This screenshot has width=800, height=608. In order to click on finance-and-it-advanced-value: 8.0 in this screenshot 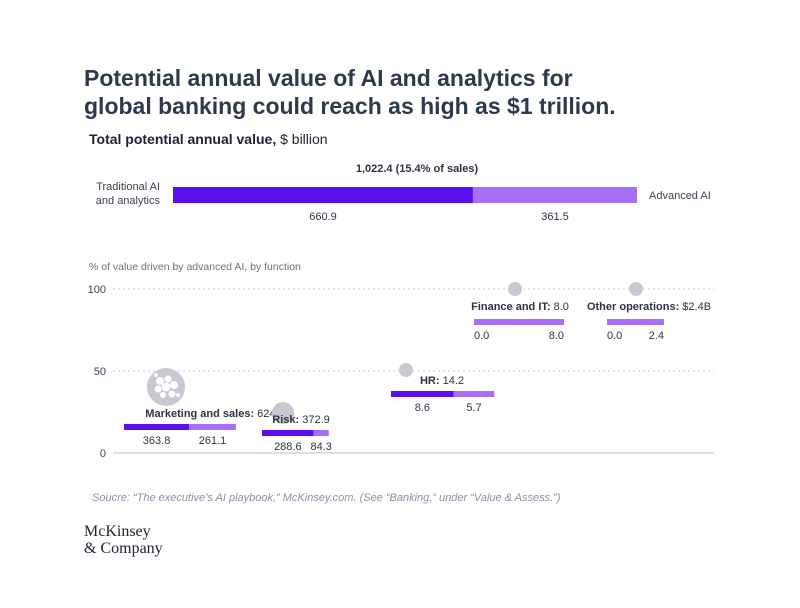, I will do `click(556, 336)`.